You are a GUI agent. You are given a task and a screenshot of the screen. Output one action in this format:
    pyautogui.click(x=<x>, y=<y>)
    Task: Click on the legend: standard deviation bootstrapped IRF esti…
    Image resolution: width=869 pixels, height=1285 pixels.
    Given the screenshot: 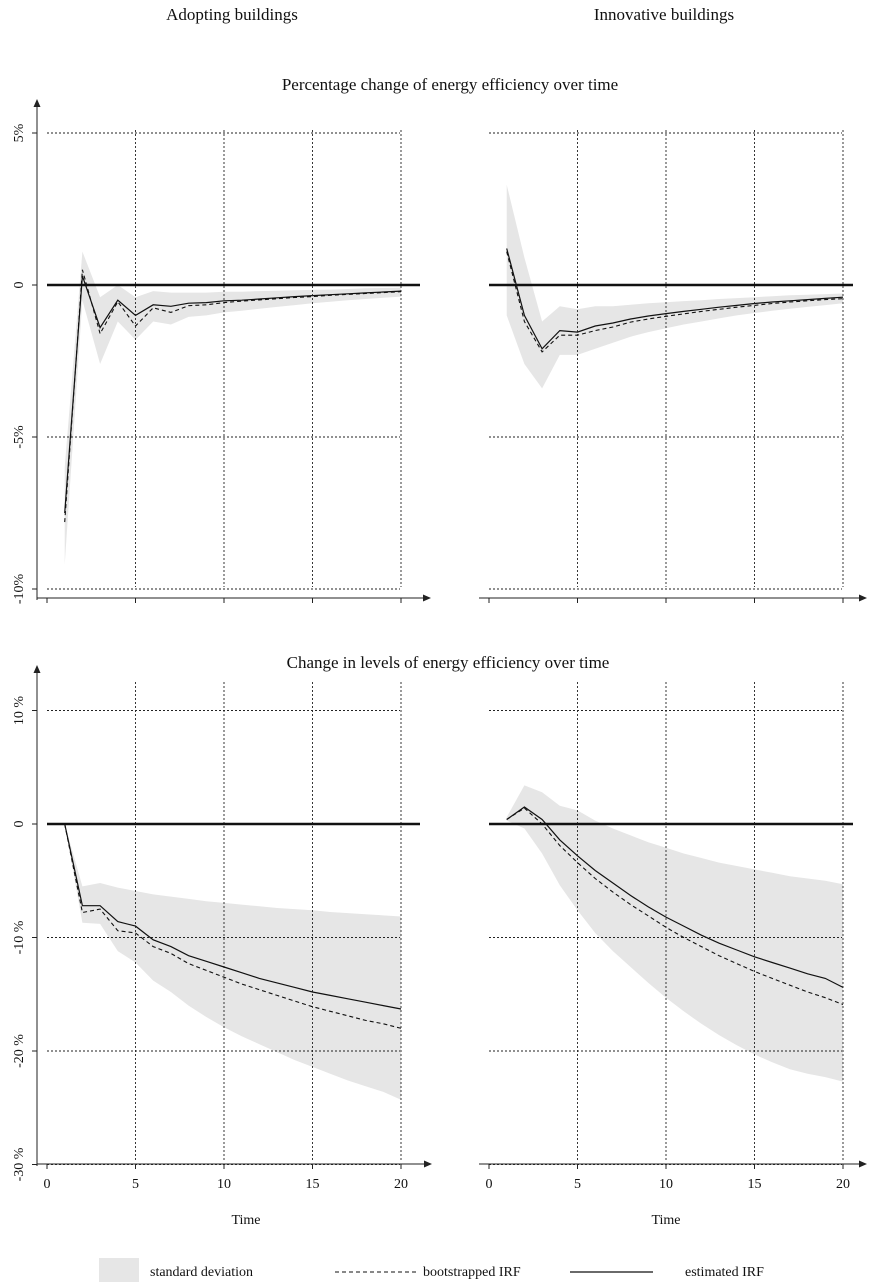 What is the action you would take?
    pyautogui.click(x=431, y=1270)
    